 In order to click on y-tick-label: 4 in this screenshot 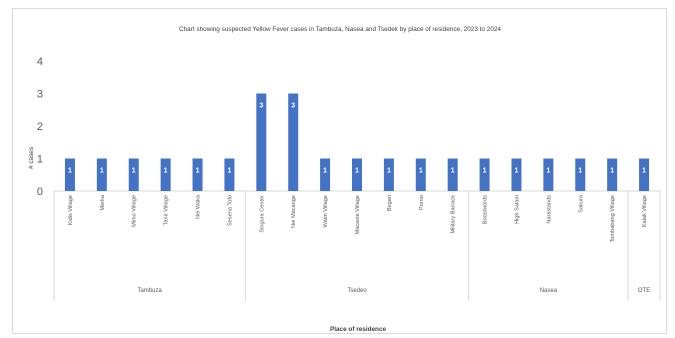, I will do `click(40, 62)`.